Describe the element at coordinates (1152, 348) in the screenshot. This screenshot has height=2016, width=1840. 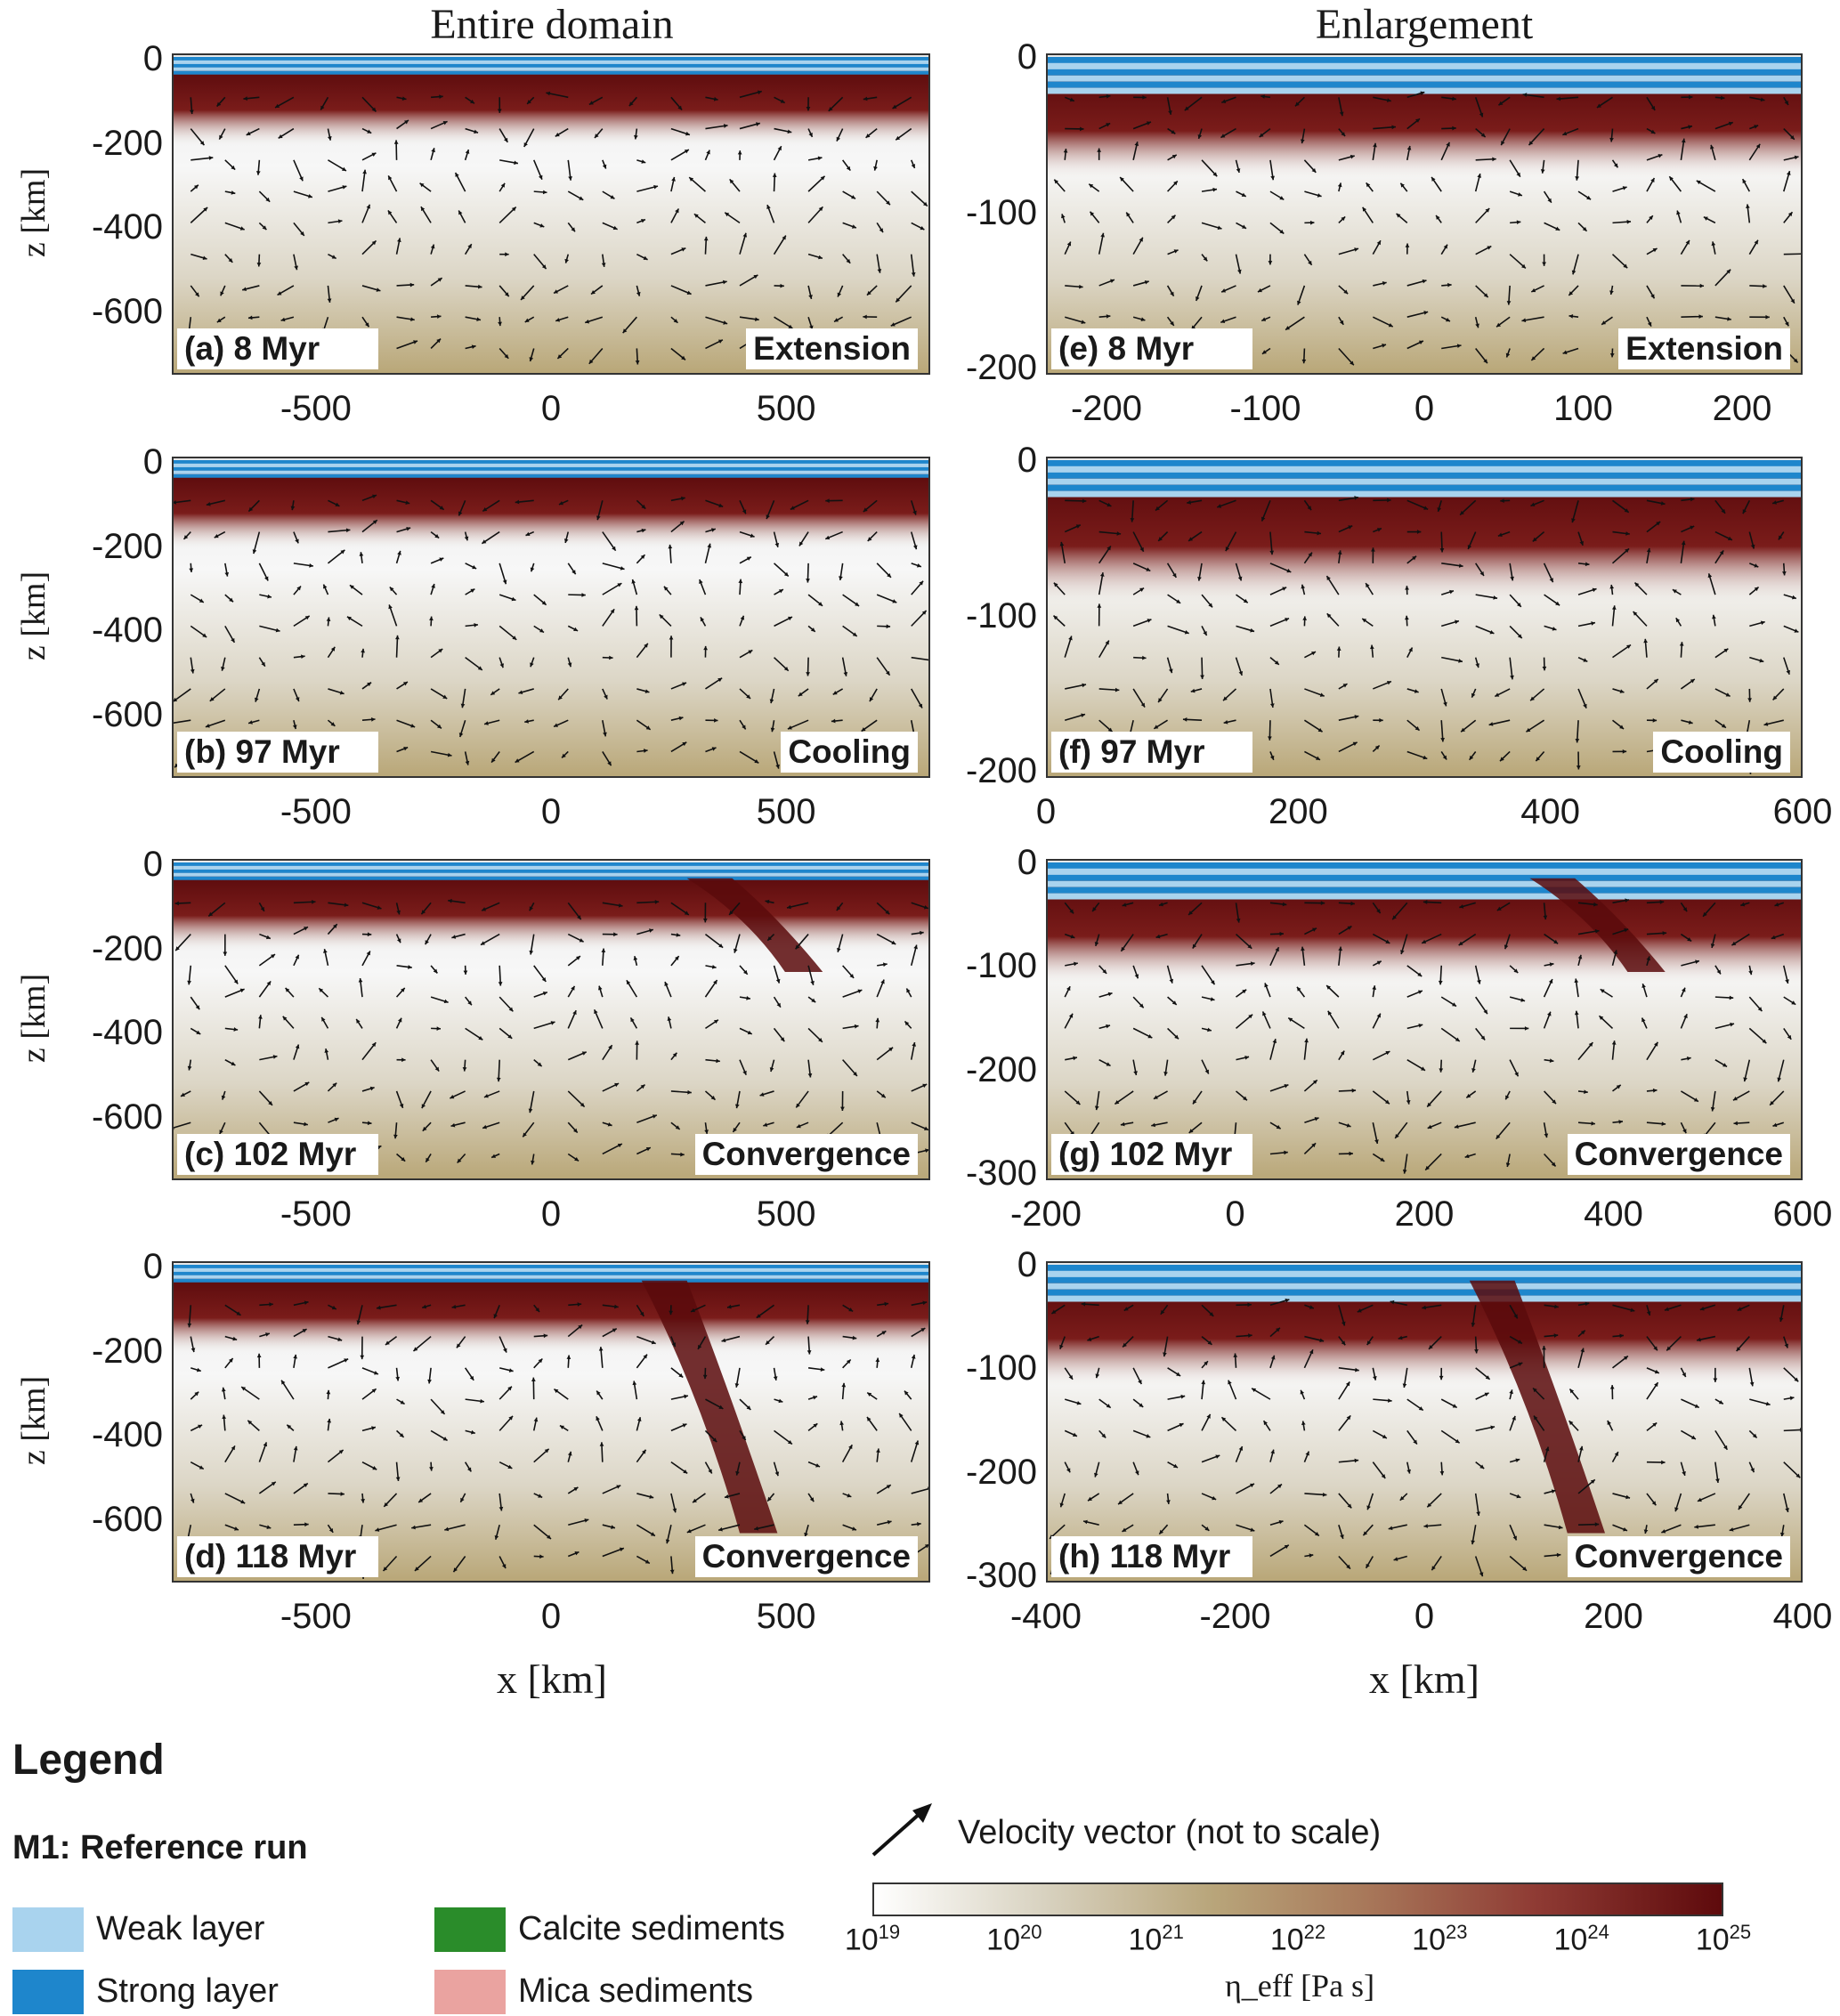
I see `panel-tag-e: (e) 8 Myr` at that location.